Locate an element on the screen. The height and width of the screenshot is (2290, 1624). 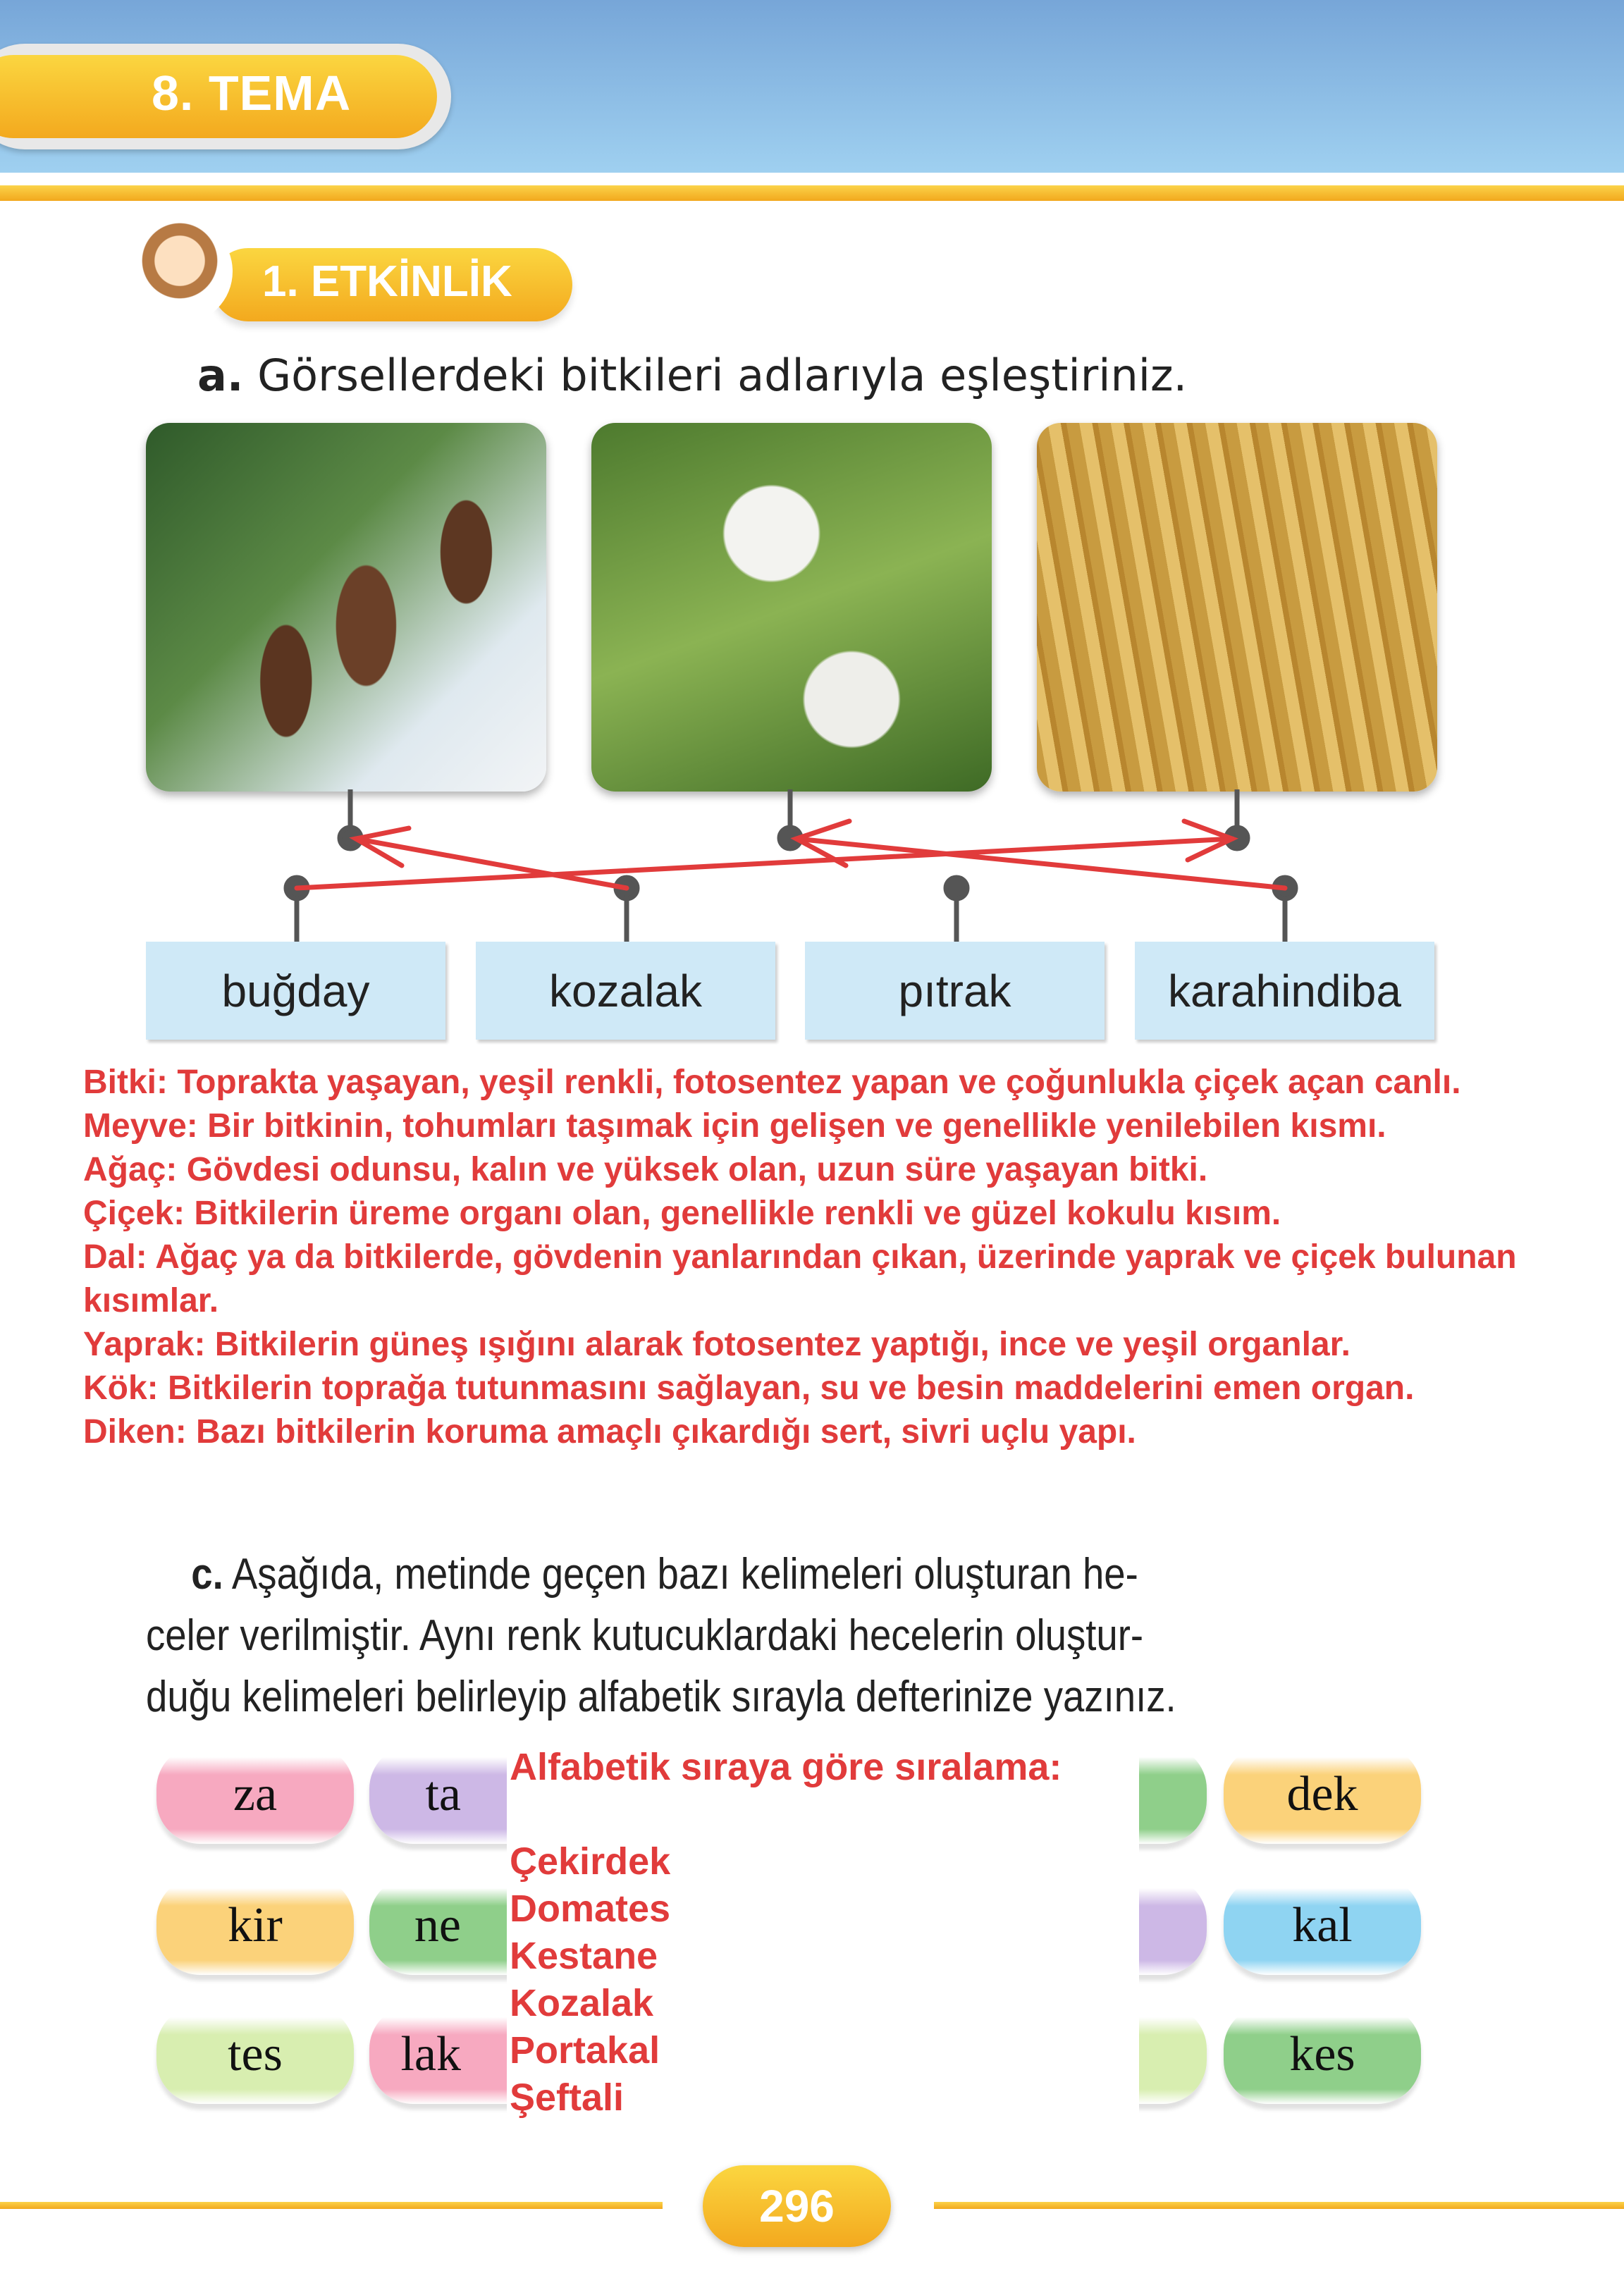
answer-item: Portakal is located at coordinates (585, 2051).